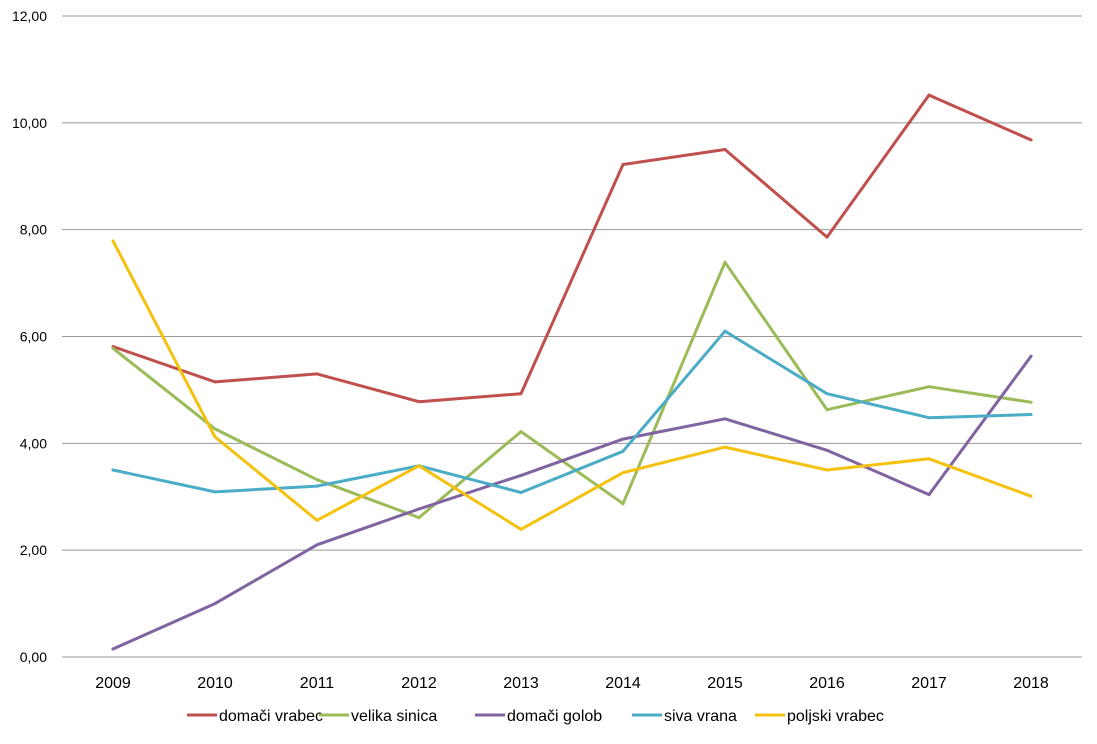 Image resolution: width=1097 pixels, height=744 pixels. Describe the element at coordinates (521, 683) in the screenshot. I see `x-tick-label: 2013` at that location.